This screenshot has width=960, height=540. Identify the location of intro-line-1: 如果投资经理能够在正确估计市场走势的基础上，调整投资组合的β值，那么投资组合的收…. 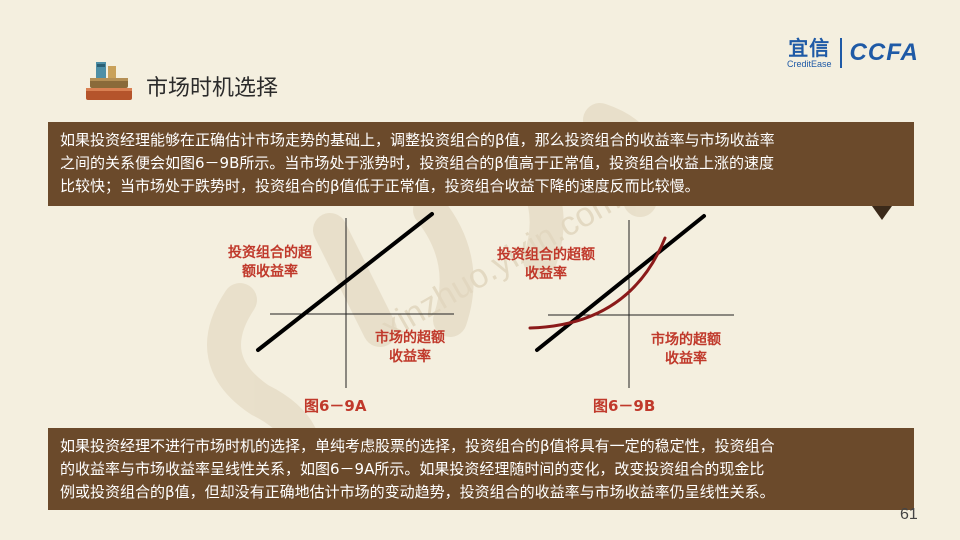
(417, 140).